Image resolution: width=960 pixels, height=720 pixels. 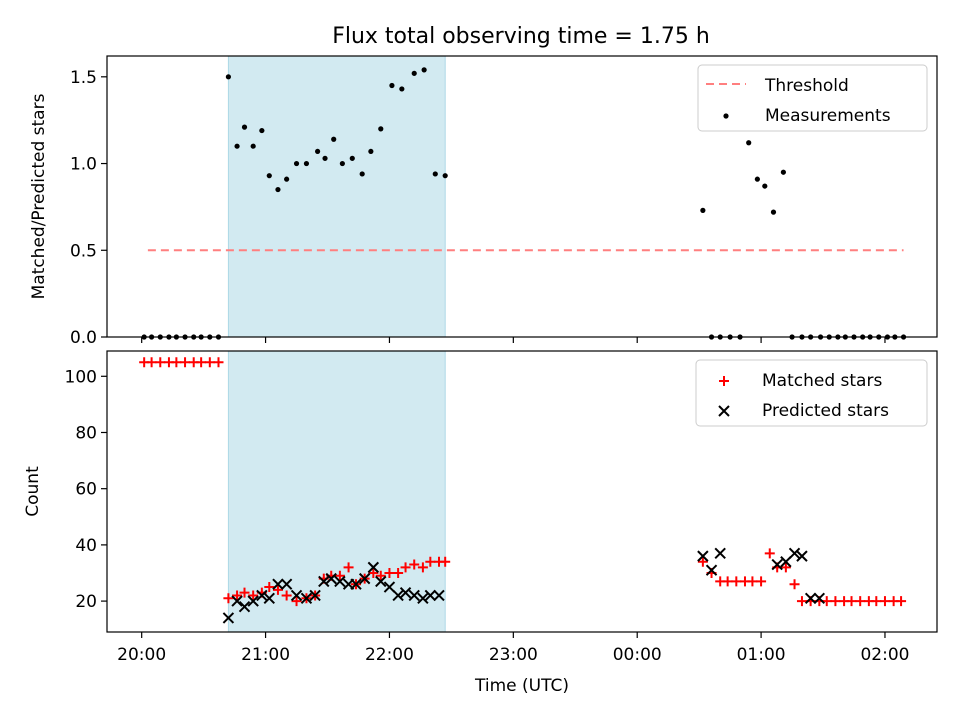 I want to click on y-tick-label: 1.5, so click(x=83, y=78).